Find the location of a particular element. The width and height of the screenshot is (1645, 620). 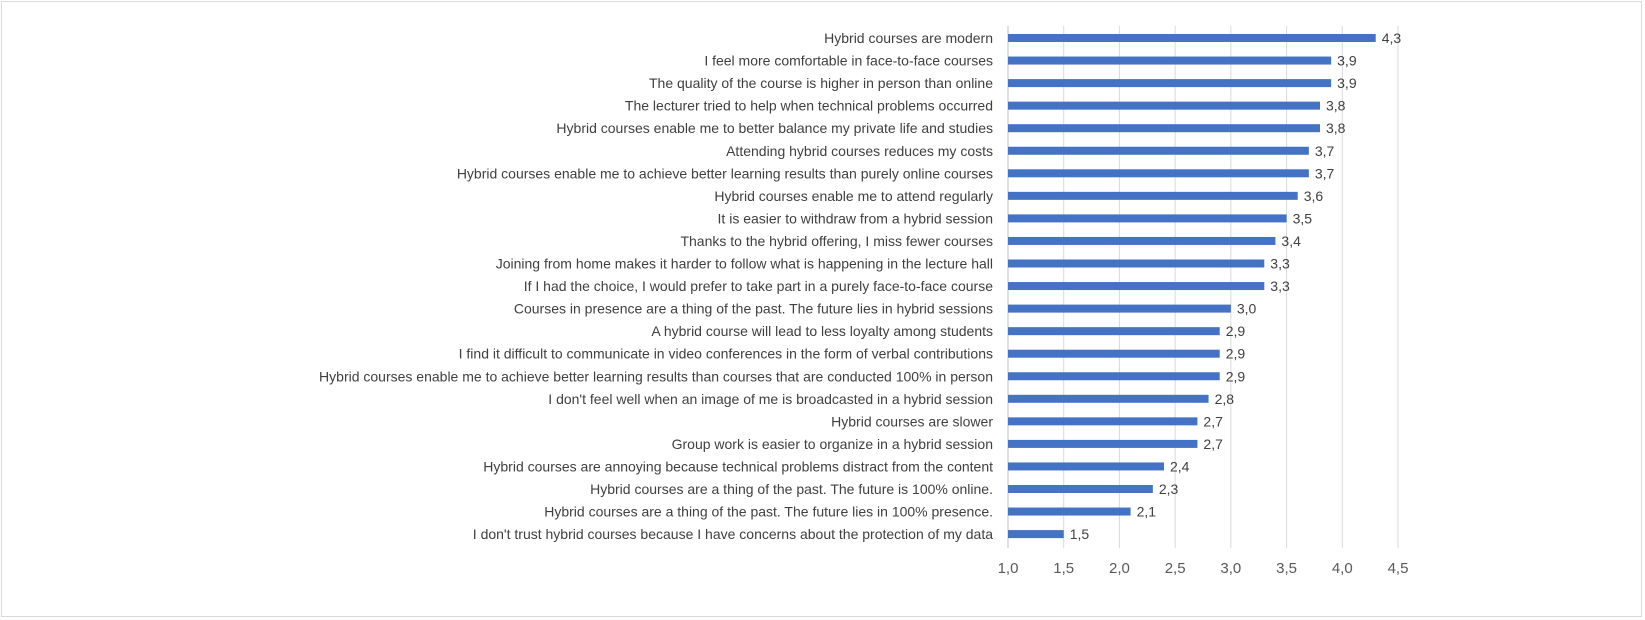

x-tick-label: 2,5 is located at coordinates (1175, 568).